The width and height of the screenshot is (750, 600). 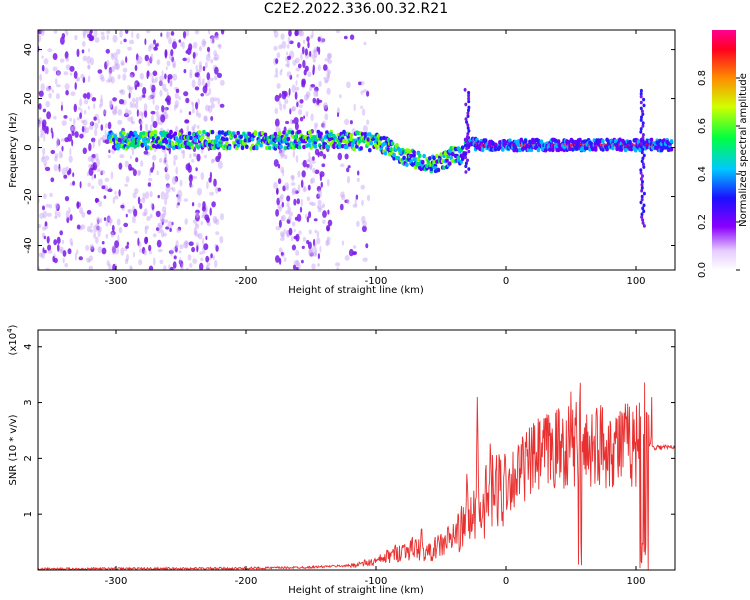 I want to click on colorbar-axes: 0.0 0.2 0.4 0.6 0.8, so click(x=718, y=174).